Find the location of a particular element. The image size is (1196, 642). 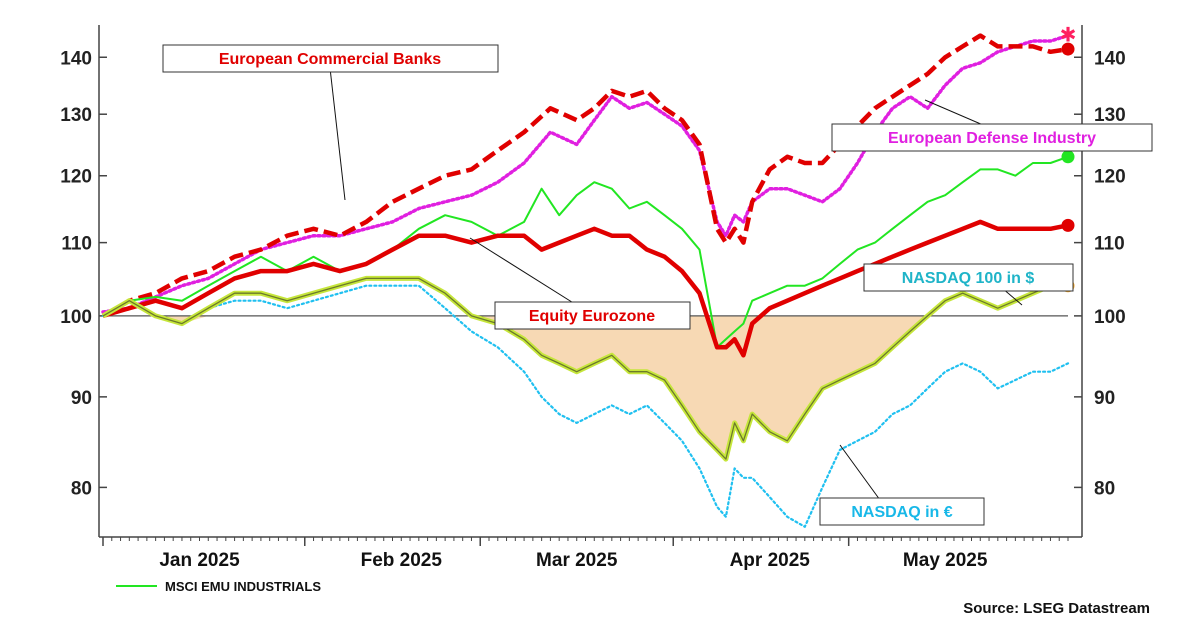

x-month-label: Feb 2025 is located at coordinates (402, 560).